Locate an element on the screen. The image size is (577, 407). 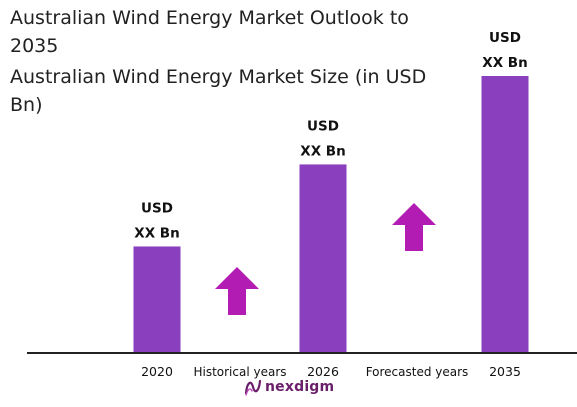
x-tick-labels-group: 2020 2026 2035 is located at coordinates (331, 371).